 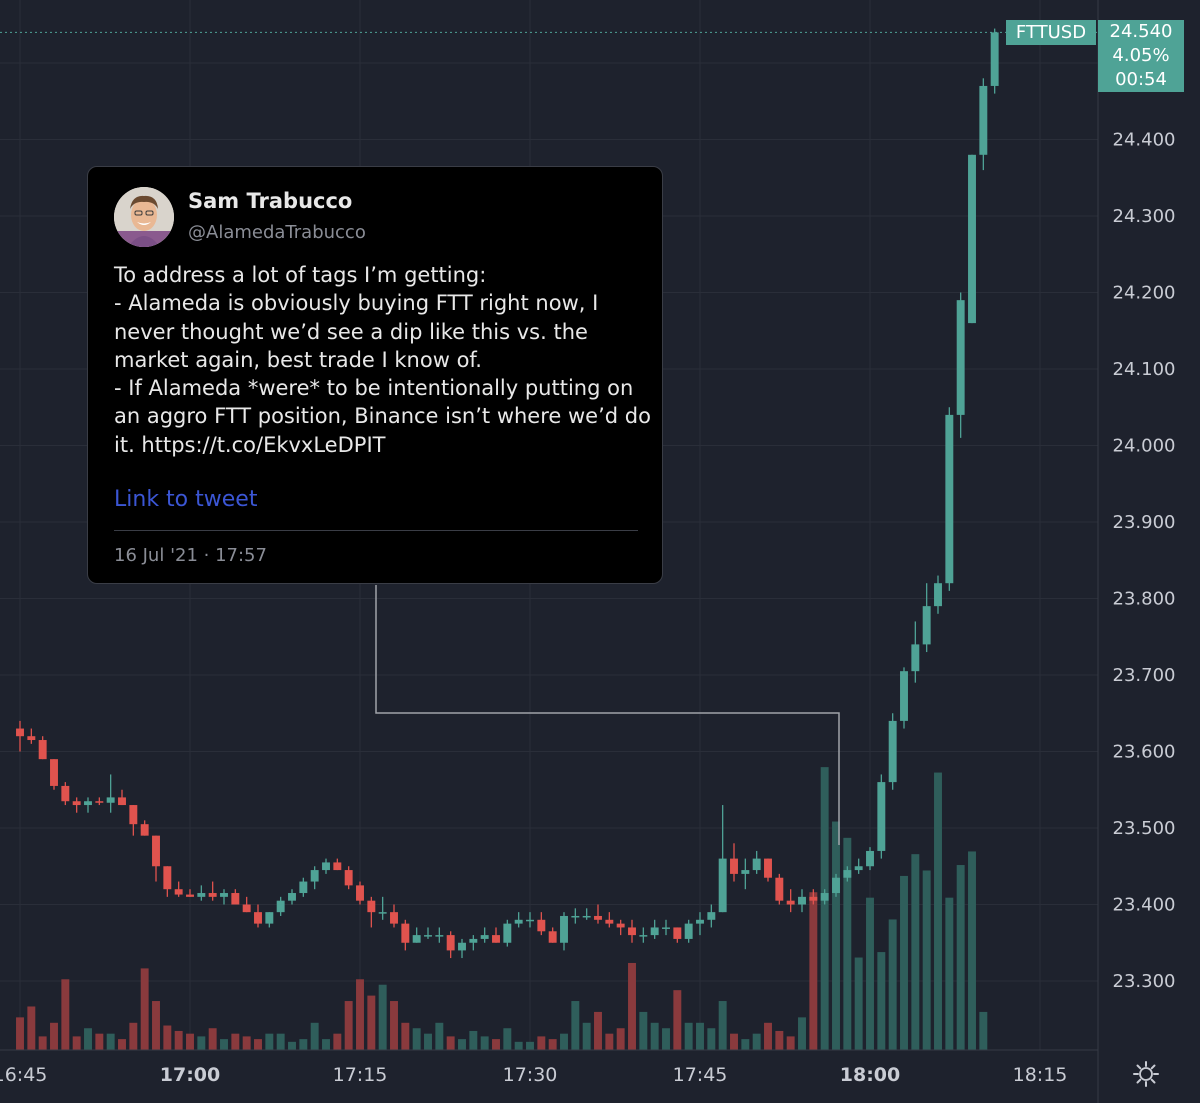 I want to click on time-axis: 16:45 17:00 17:15 17:30 17:45 18:00 18:15, so click(x=533, y=1075).